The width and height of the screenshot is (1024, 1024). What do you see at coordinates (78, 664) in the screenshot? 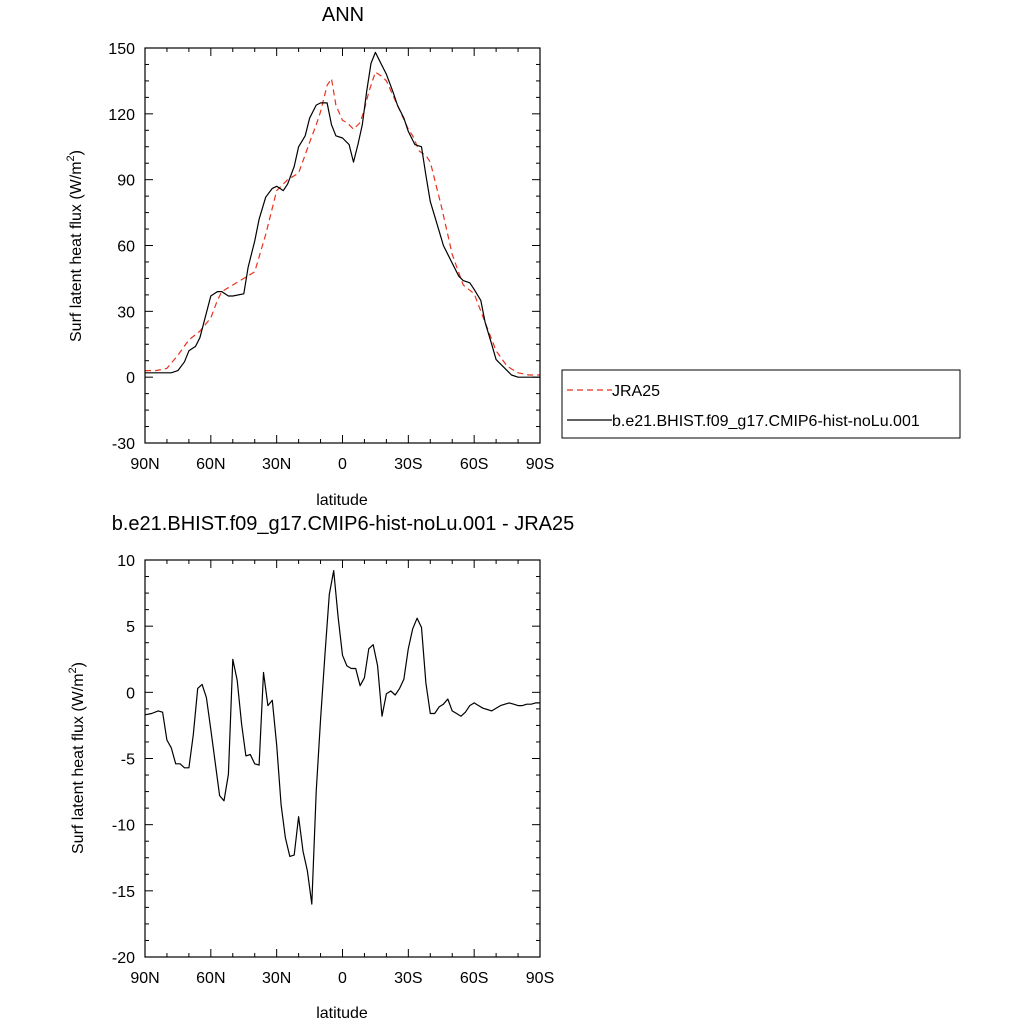
I see `bottom-y-axis-label-close: )` at bounding box center [78, 664].